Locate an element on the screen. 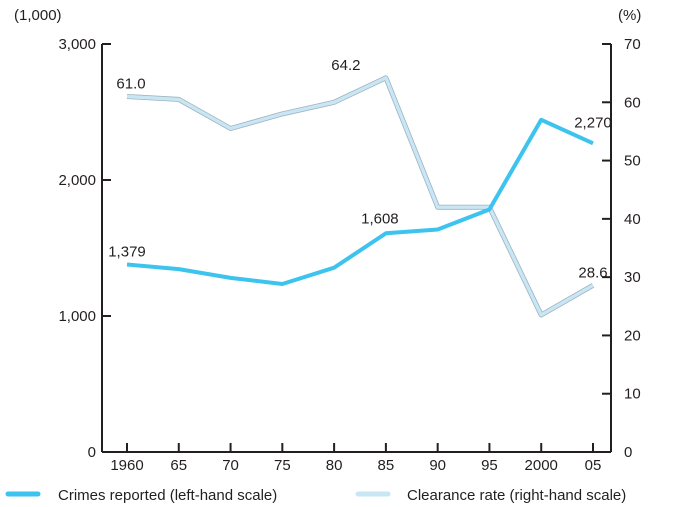 The height and width of the screenshot is (507, 690). x-tick-label: 65 is located at coordinates (178, 465).